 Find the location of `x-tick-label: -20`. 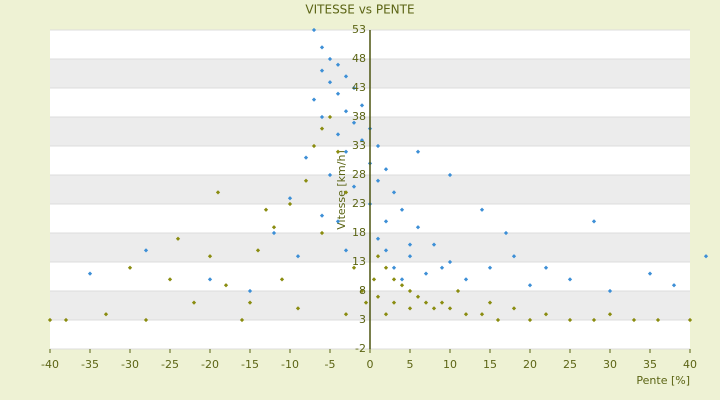

x-tick-label: -20 is located at coordinates (210, 364).